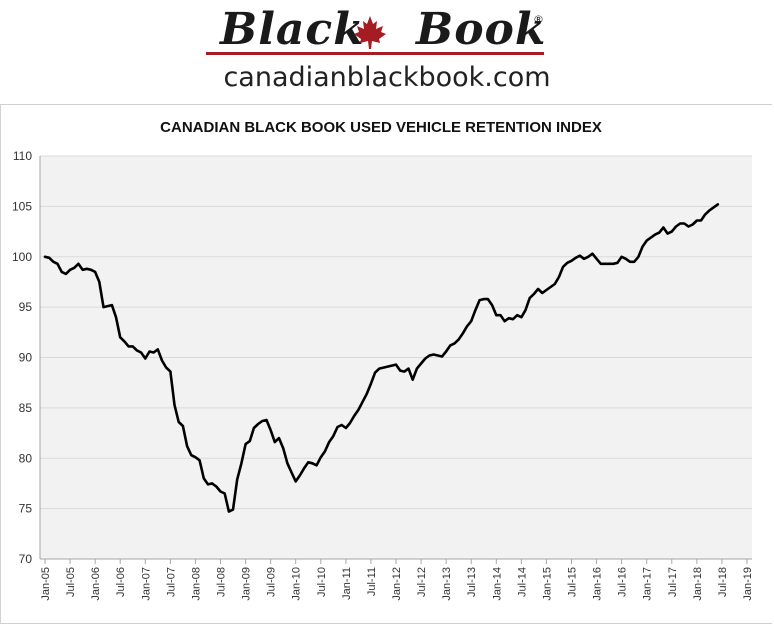  What do you see at coordinates (292, 29) in the screenshot?
I see `brand-word-black: Black` at bounding box center [292, 29].